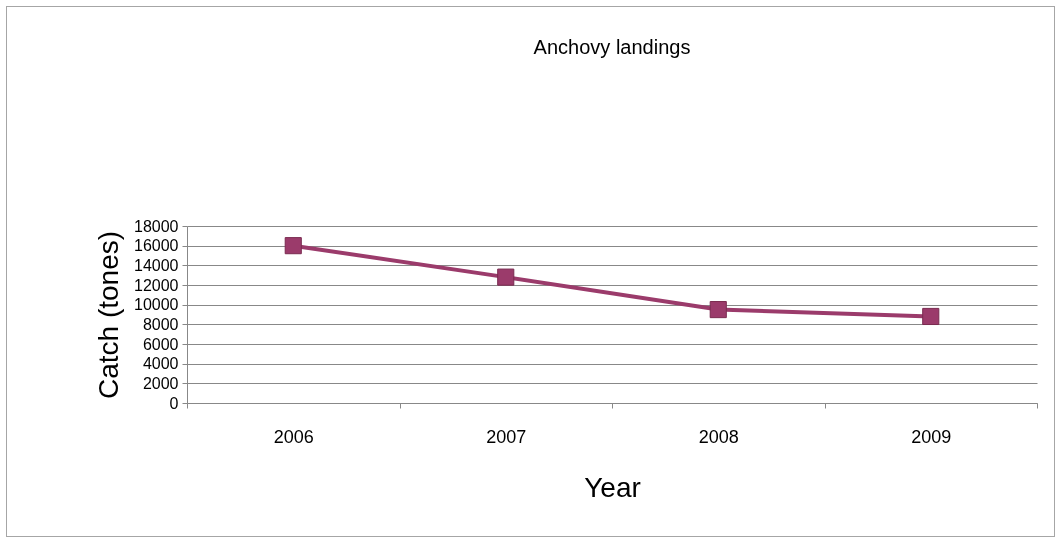 The image size is (1061, 541). What do you see at coordinates (174, 403) in the screenshot?
I see `y-tick-label: 0` at bounding box center [174, 403].